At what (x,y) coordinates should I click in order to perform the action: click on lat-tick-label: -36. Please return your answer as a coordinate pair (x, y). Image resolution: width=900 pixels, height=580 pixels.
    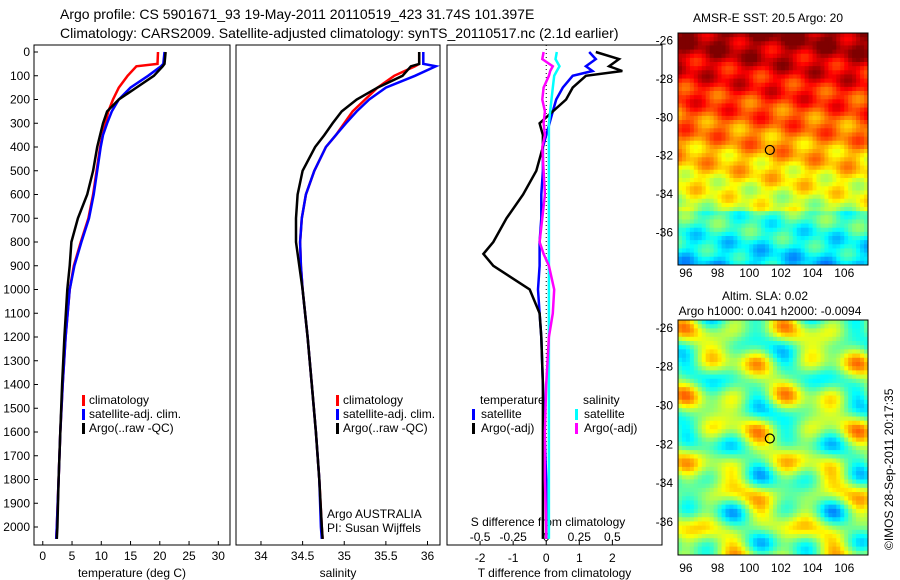
    Looking at the image, I should click on (665, 522).